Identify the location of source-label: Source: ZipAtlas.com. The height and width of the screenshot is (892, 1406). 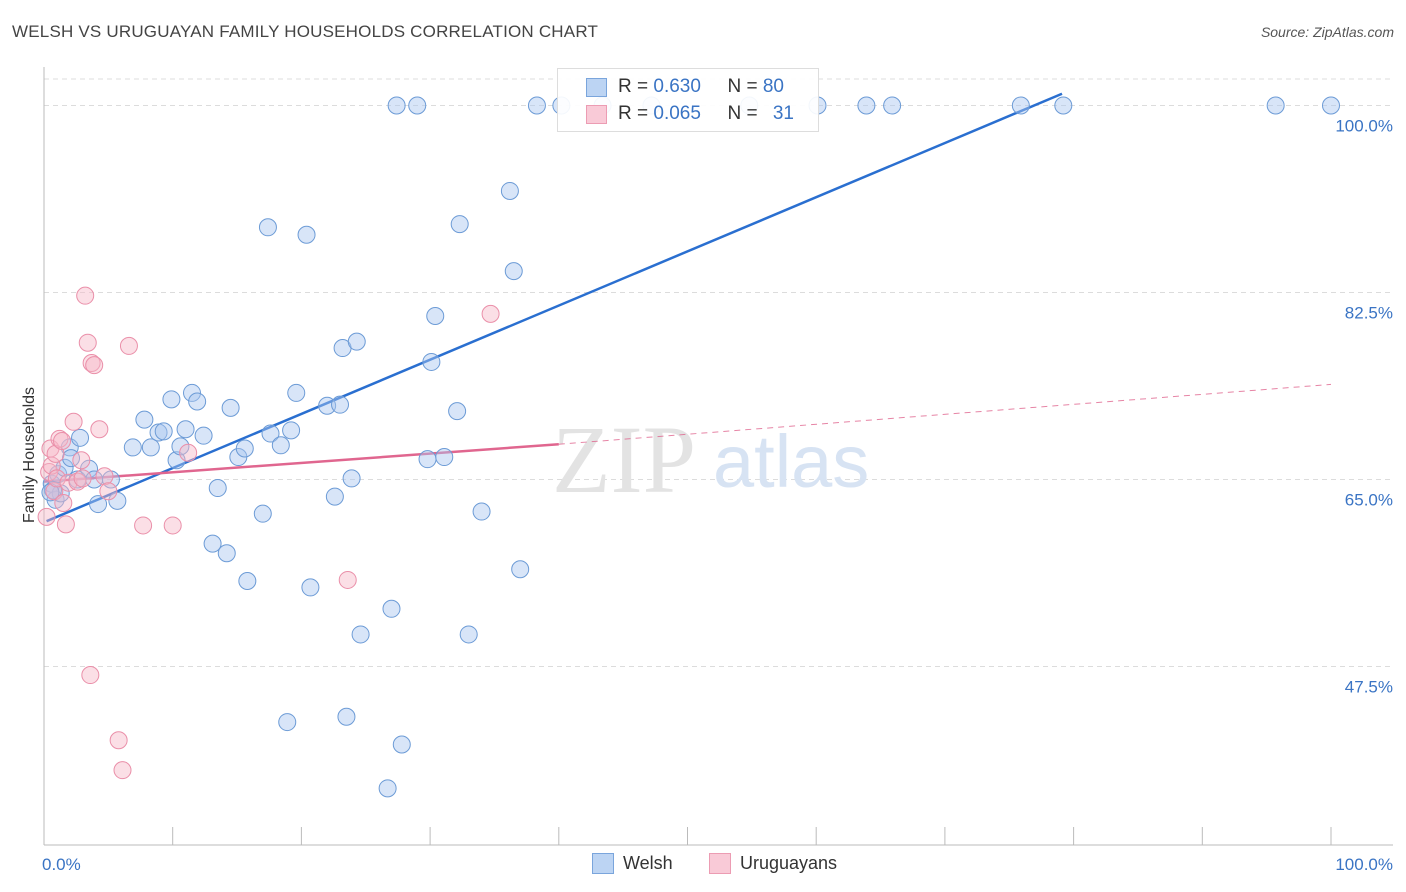
(1327, 32).